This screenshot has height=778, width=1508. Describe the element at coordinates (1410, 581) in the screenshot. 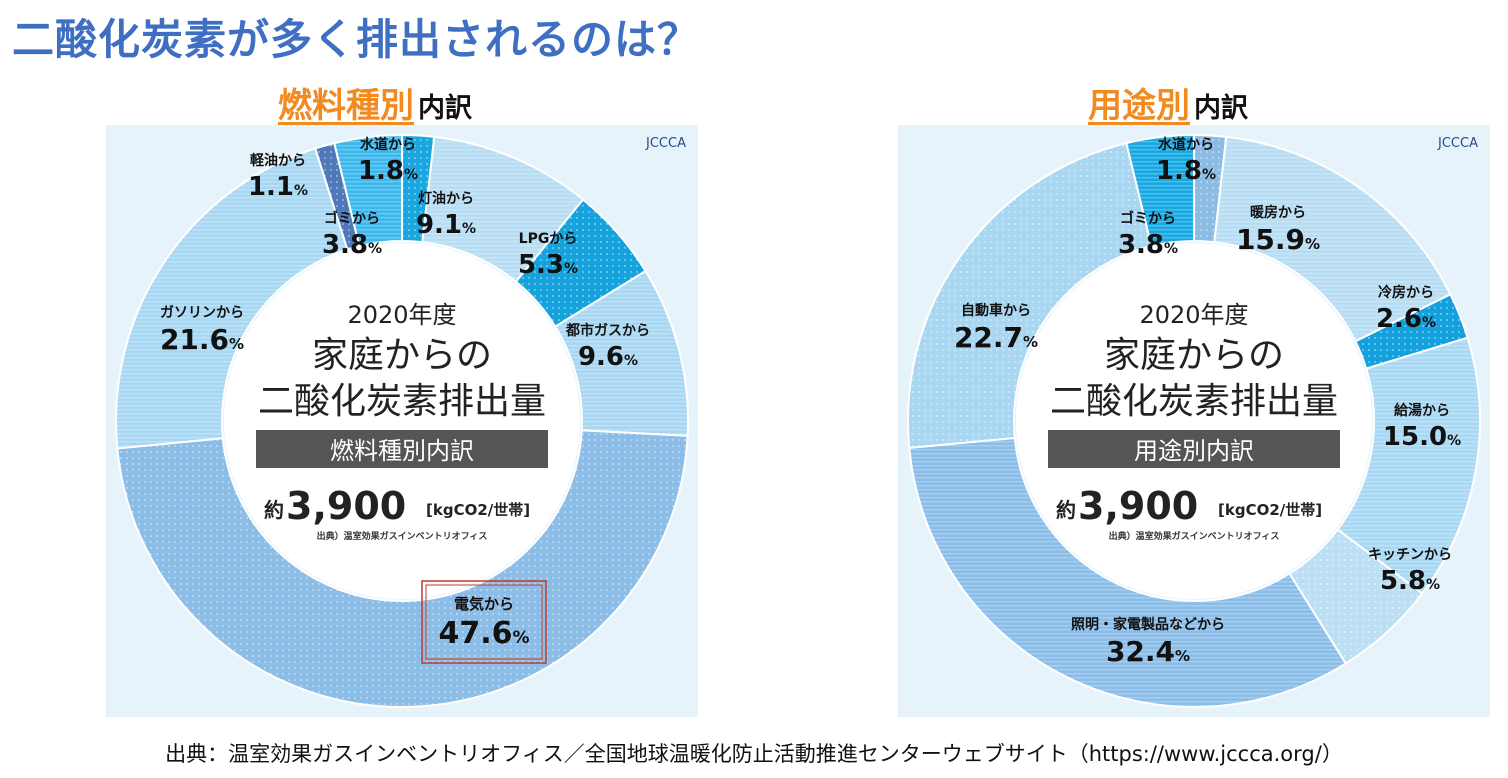

I see `use-slice-value-4: 5.8%` at that location.